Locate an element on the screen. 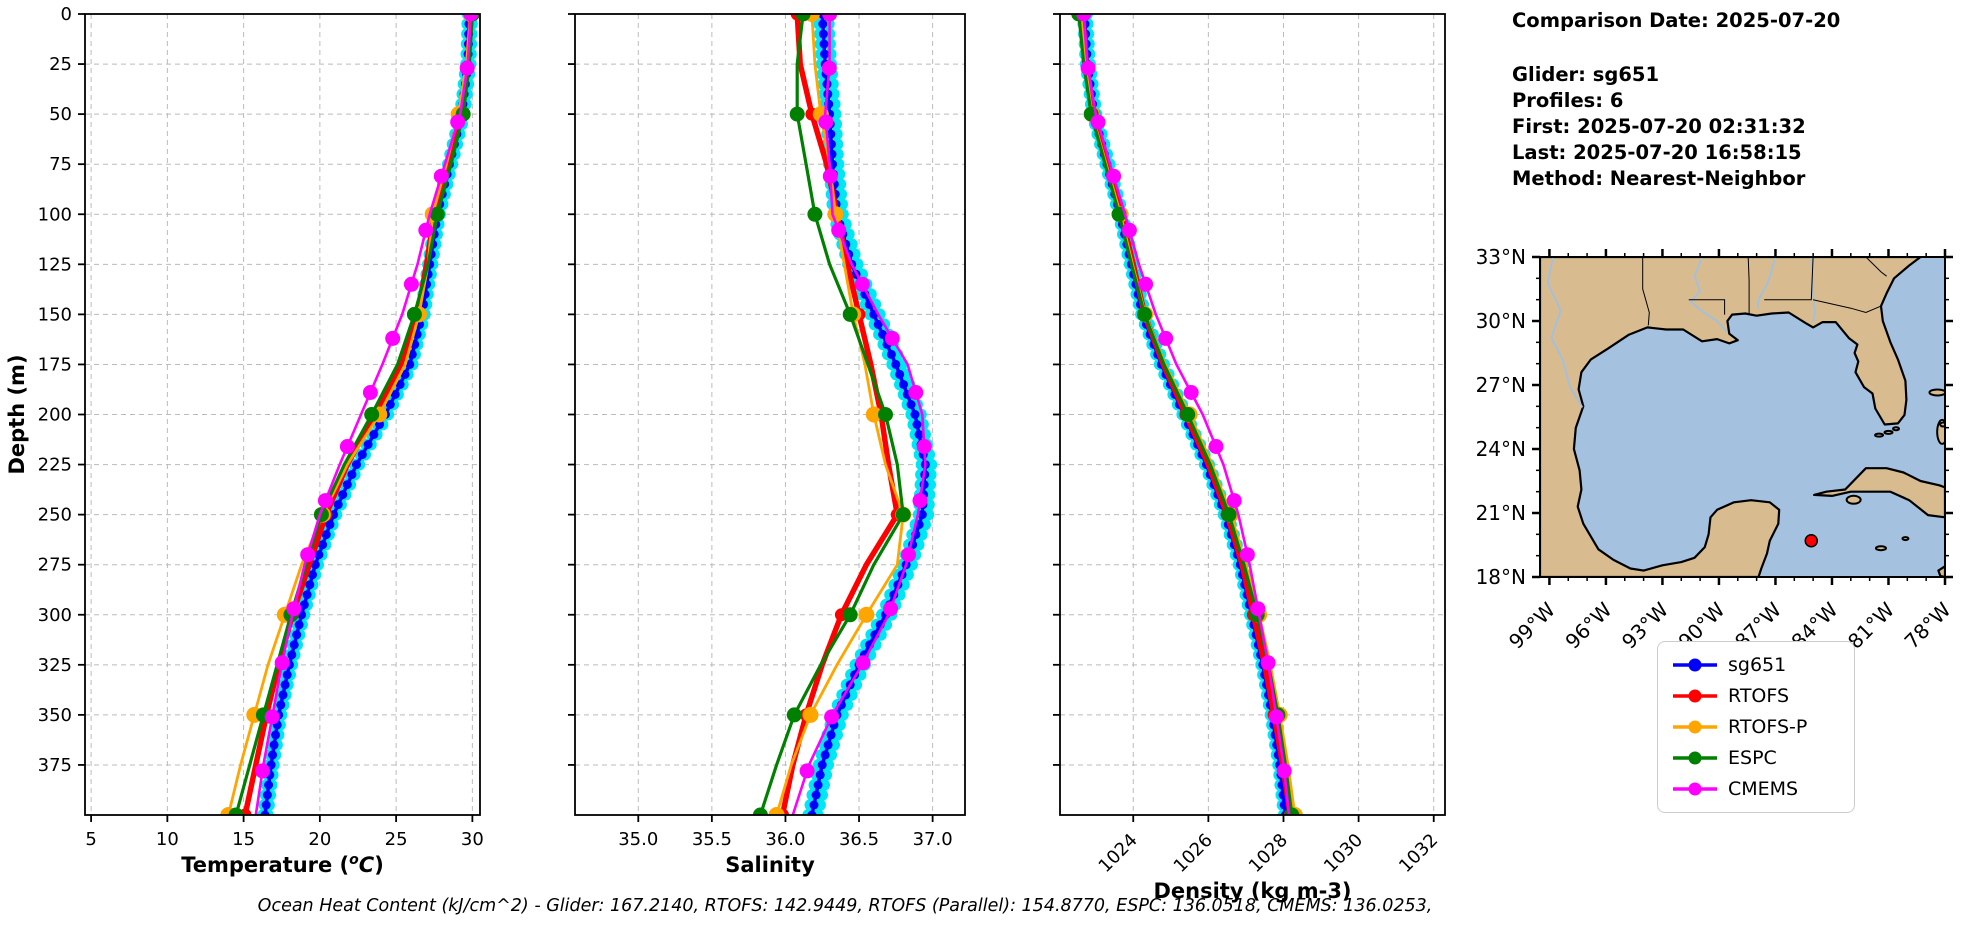  lat-tick-label: 33°N is located at coordinates (1501, 257).